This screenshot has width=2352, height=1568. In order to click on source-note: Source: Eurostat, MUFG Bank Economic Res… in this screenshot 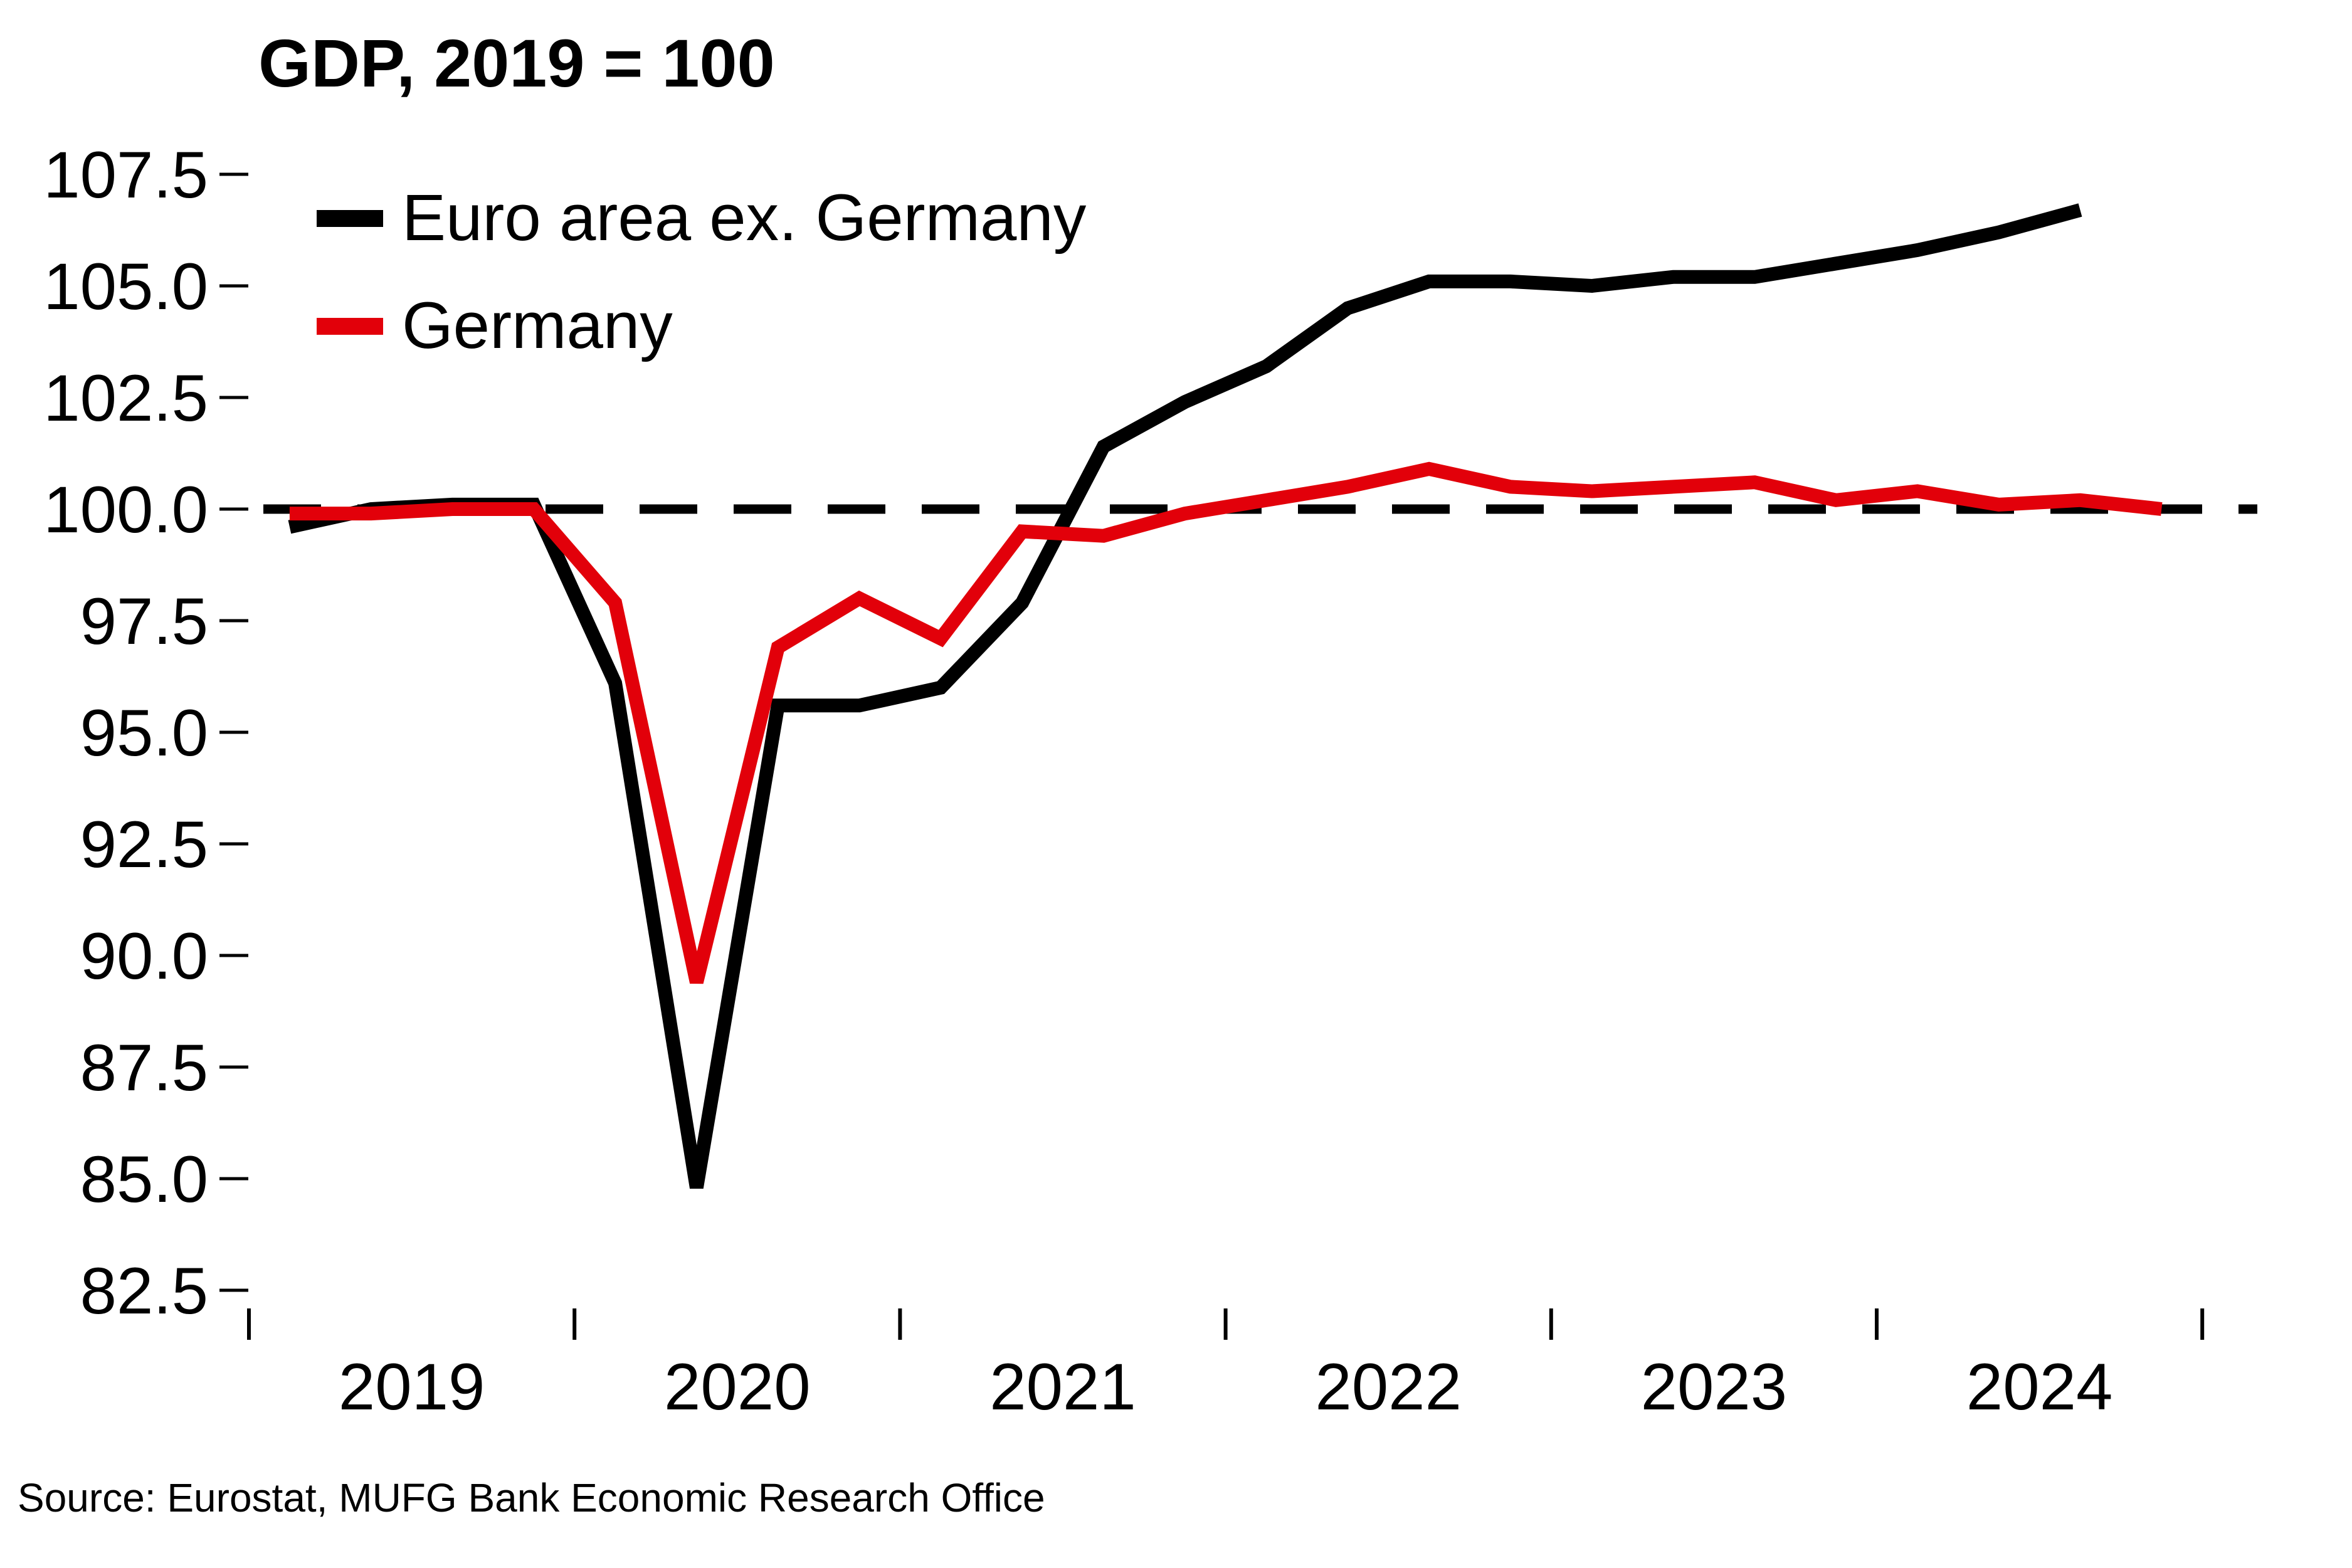, I will do `click(531, 1497)`.